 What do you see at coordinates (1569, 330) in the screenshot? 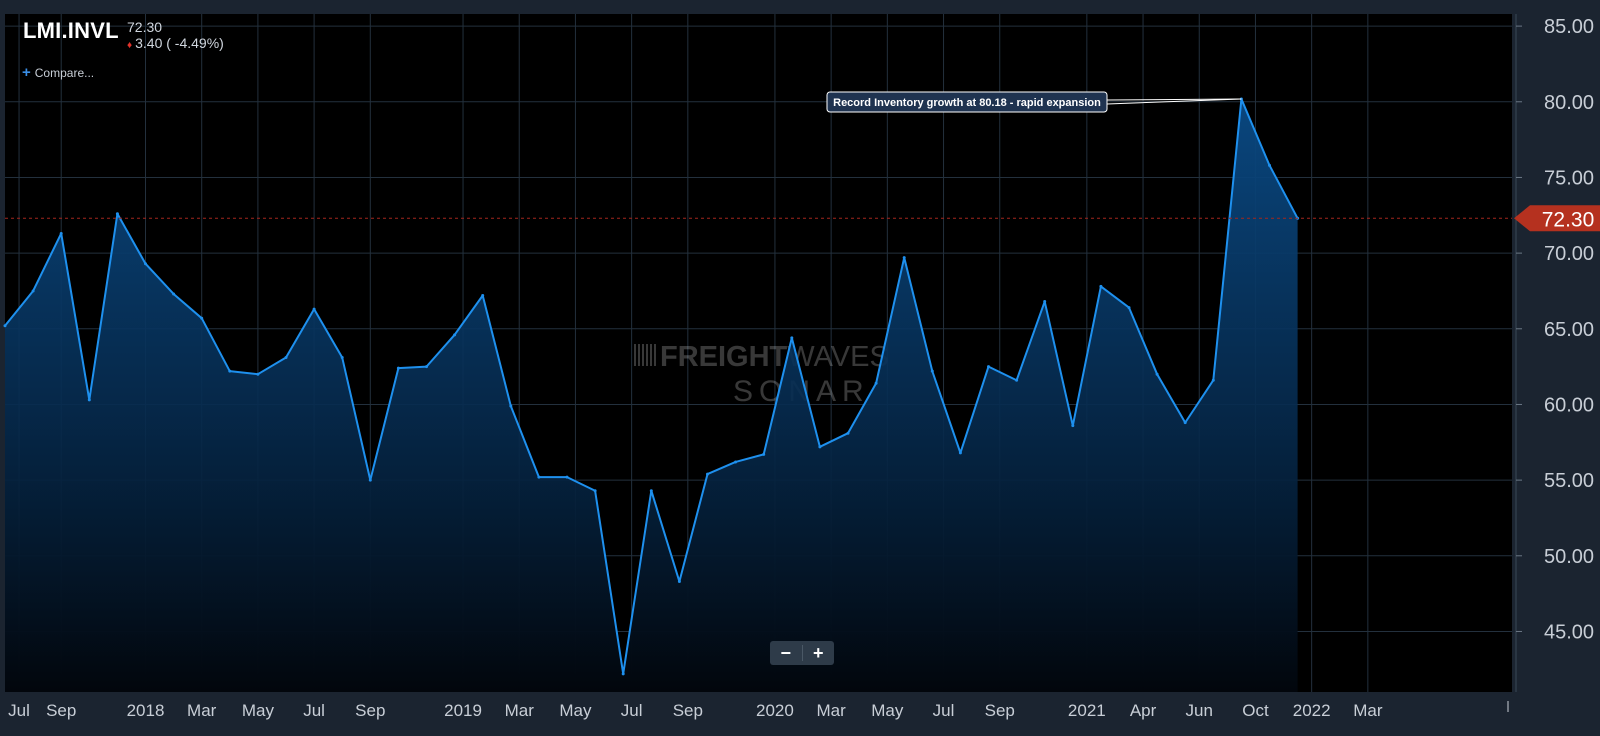
I see `y-tick-label: 65.00` at bounding box center [1569, 330].